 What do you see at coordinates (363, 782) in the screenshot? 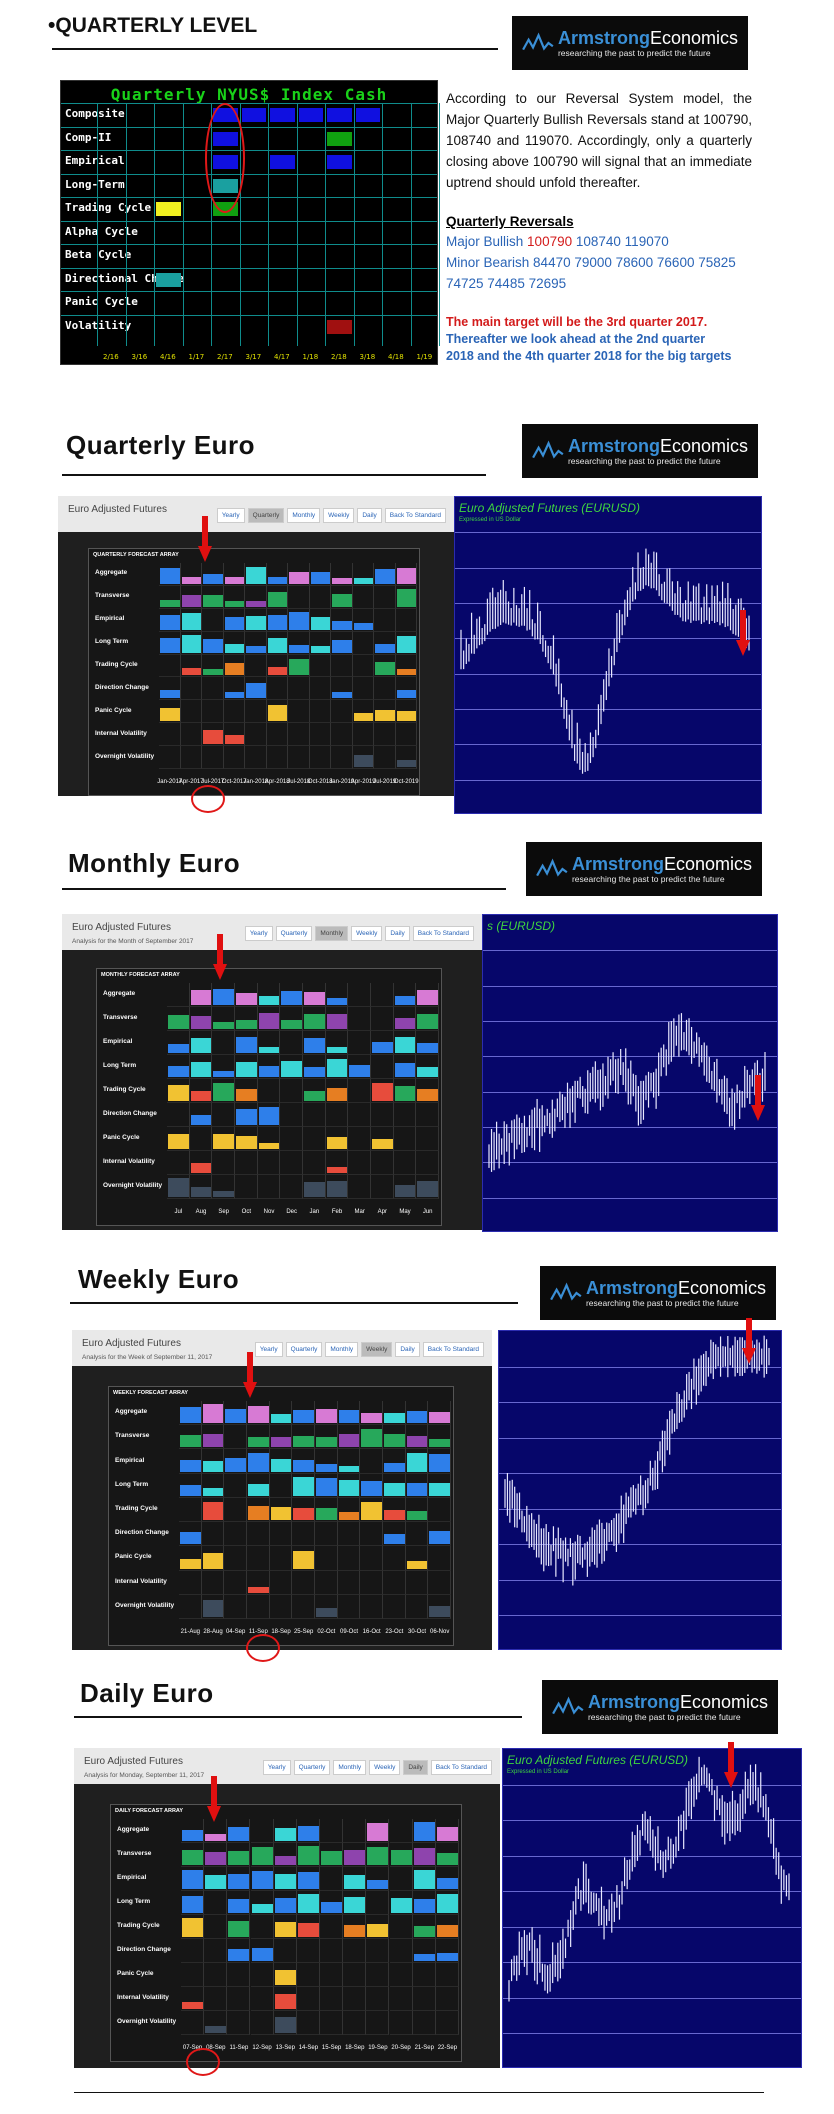
I see `forecast-date: Apr-2019` at bounding box center [363, 782].